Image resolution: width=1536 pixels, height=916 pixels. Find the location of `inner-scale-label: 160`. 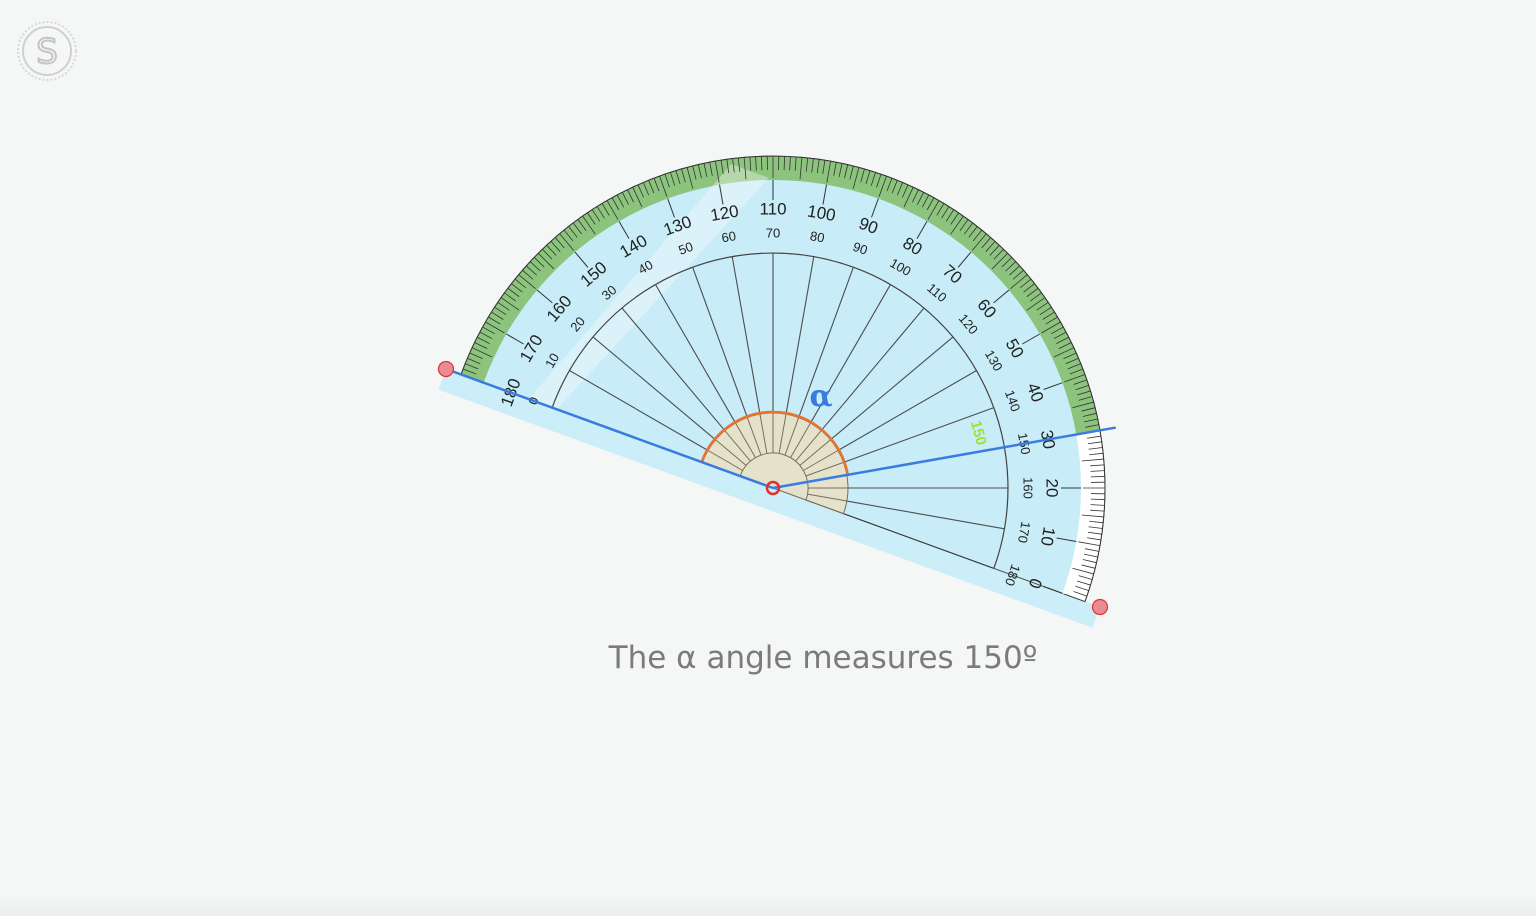

inner-scale-label: 160 is located at coordinates (1028, 488).